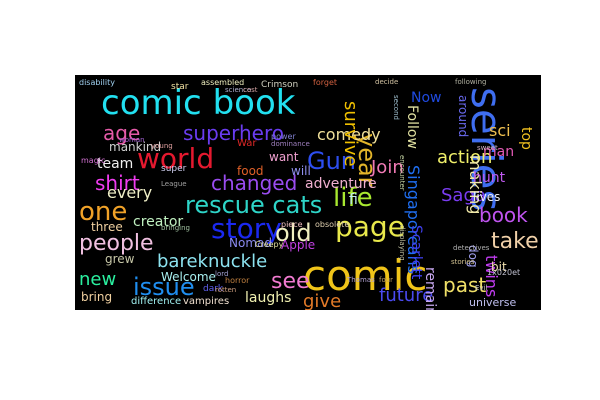 This screenshot has height=400, width=600. What do you see at coordinates (283, 136) in the screenshot?
I see `word-power: power` at bounding box center [283, 136].